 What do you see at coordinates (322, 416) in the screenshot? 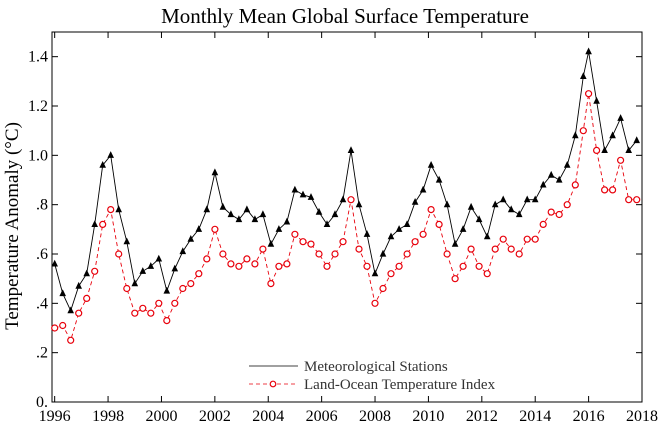
I see `x-tick-label: 2006` at bounding box center [322, 416].